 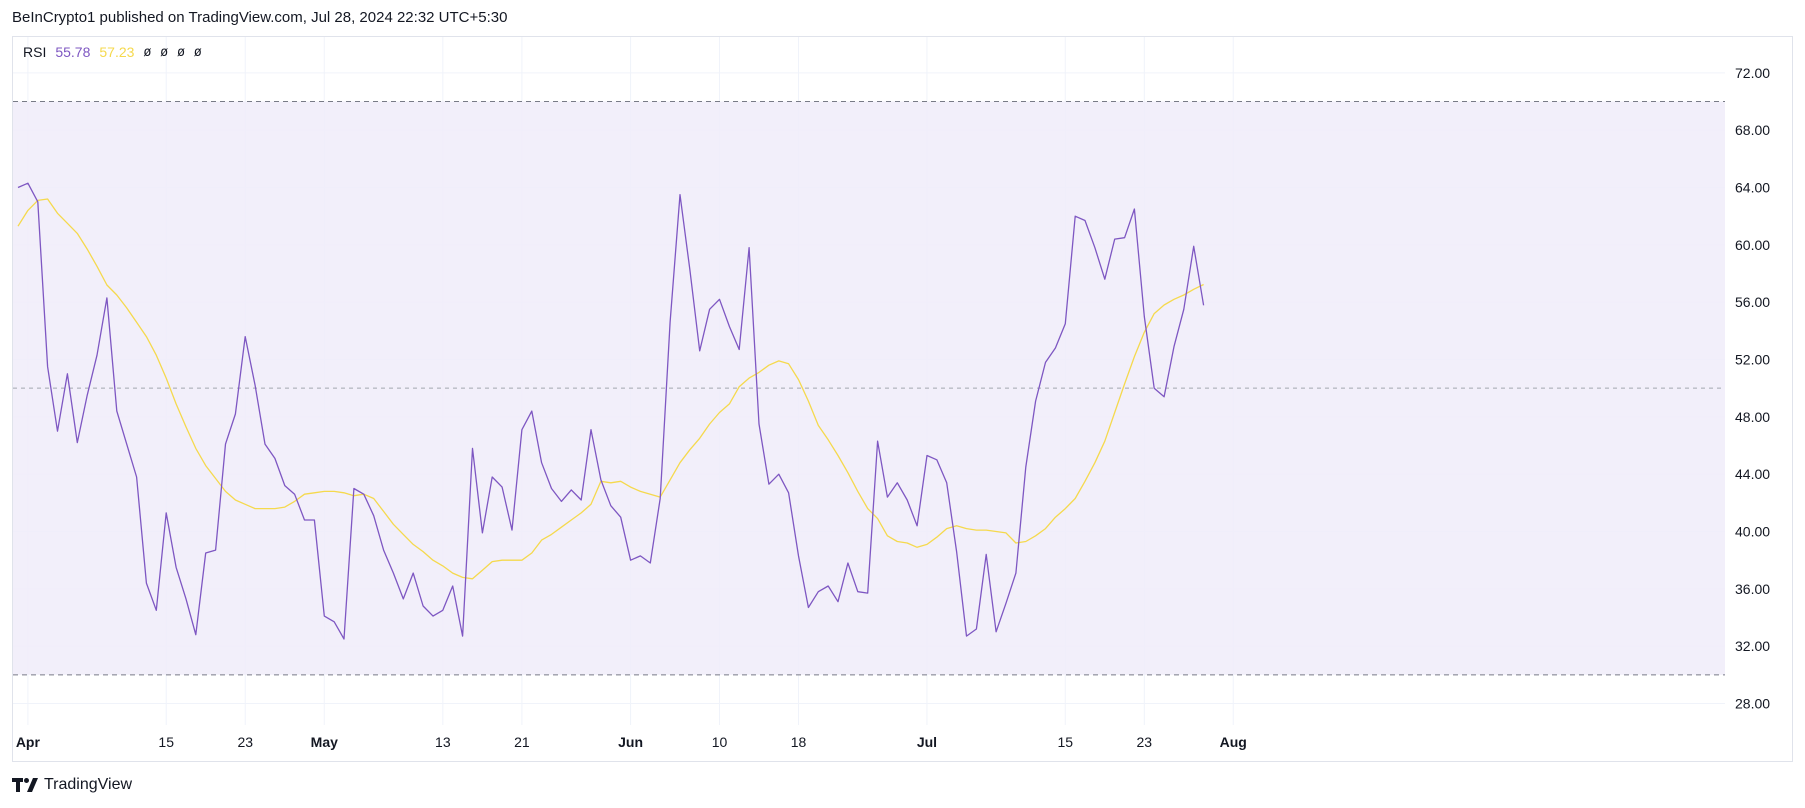 I want to click on x-tick-label: 13, so click(x=443, y=742).